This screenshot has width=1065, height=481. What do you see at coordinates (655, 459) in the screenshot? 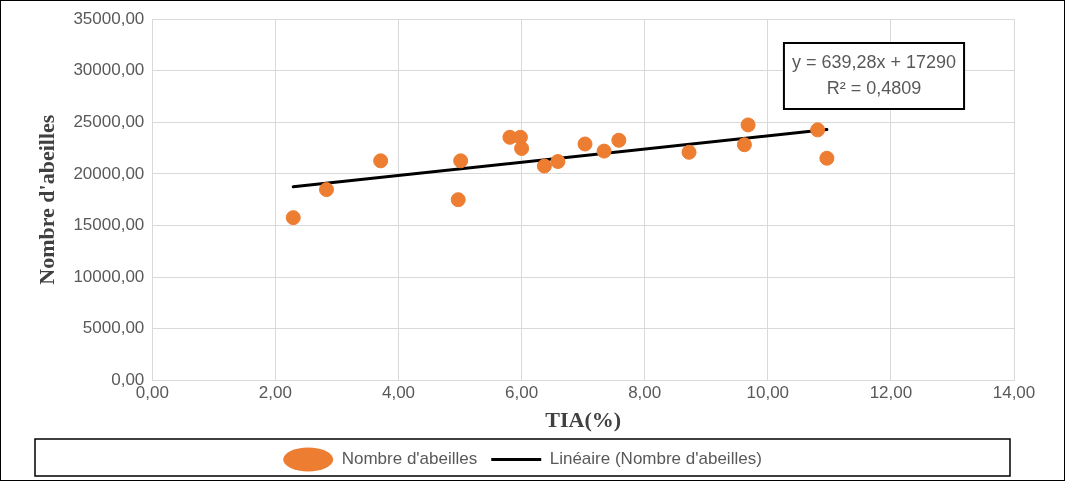
I see `legend-label: Linéaire (Nombre d'abeilles)` at bounding box center [655, 459].